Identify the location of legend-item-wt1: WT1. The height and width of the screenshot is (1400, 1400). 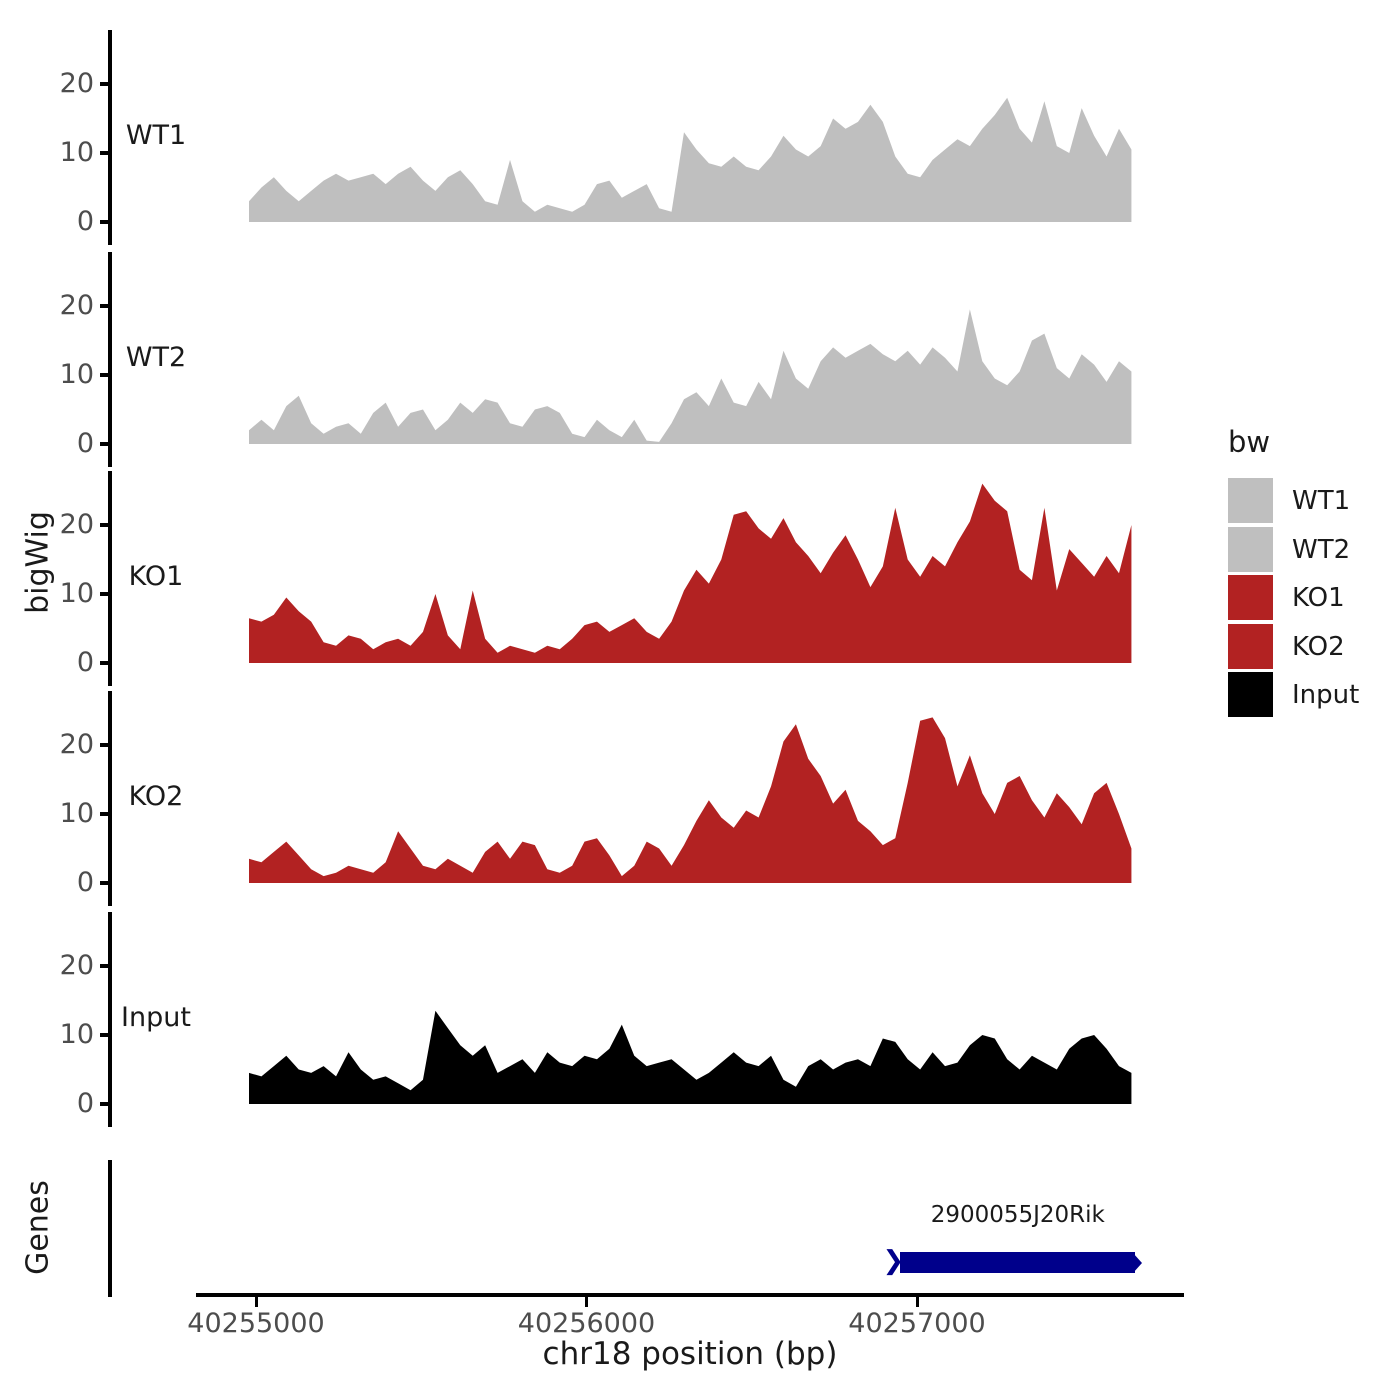
(1313, 500).